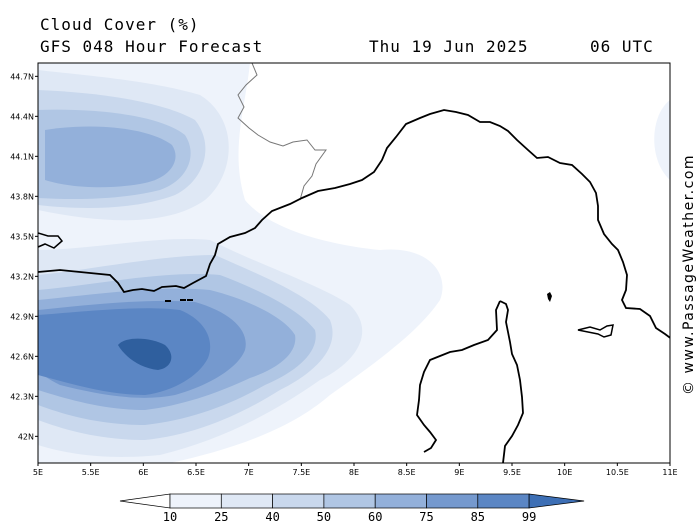 The height and width of the screenshot is (525, 700). Describe the element at coordinates (669, 472) in the screenshot. I see `lon-label: 11E` at that location.